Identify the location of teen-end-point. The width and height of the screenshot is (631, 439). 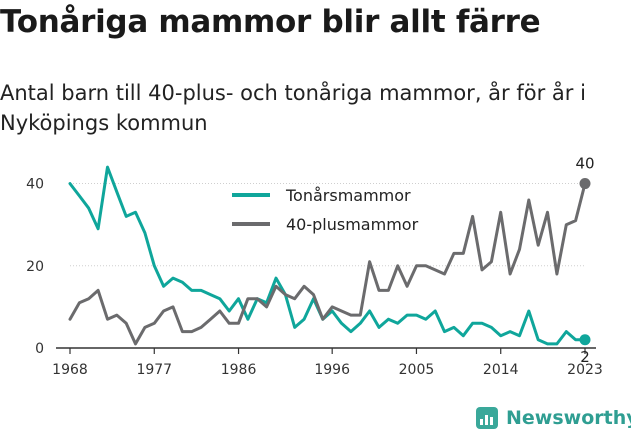
(585, 340).